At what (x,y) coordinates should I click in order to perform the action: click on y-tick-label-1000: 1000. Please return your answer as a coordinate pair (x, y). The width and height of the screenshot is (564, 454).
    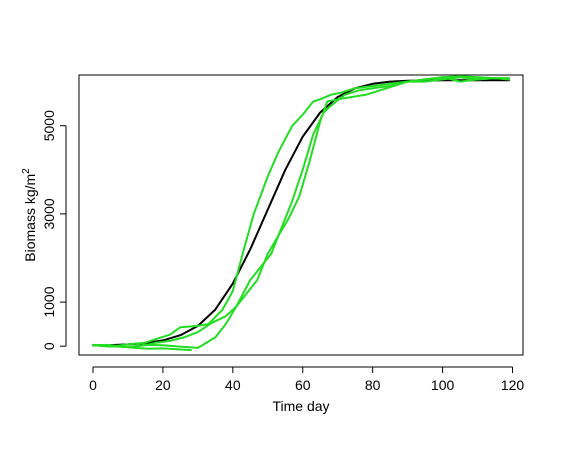
    Looking at the image, I should click on (49, 301).